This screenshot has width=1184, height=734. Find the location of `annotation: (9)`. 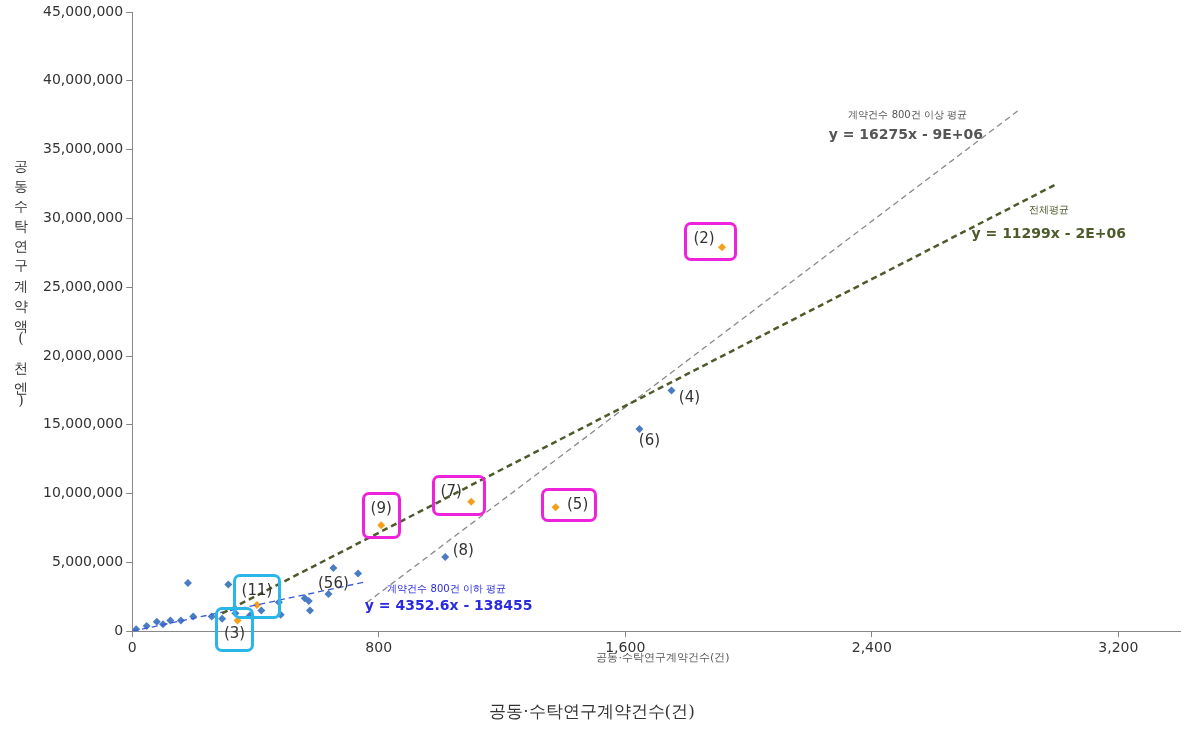

annotation: (9) is located at coordinates (381, 508).